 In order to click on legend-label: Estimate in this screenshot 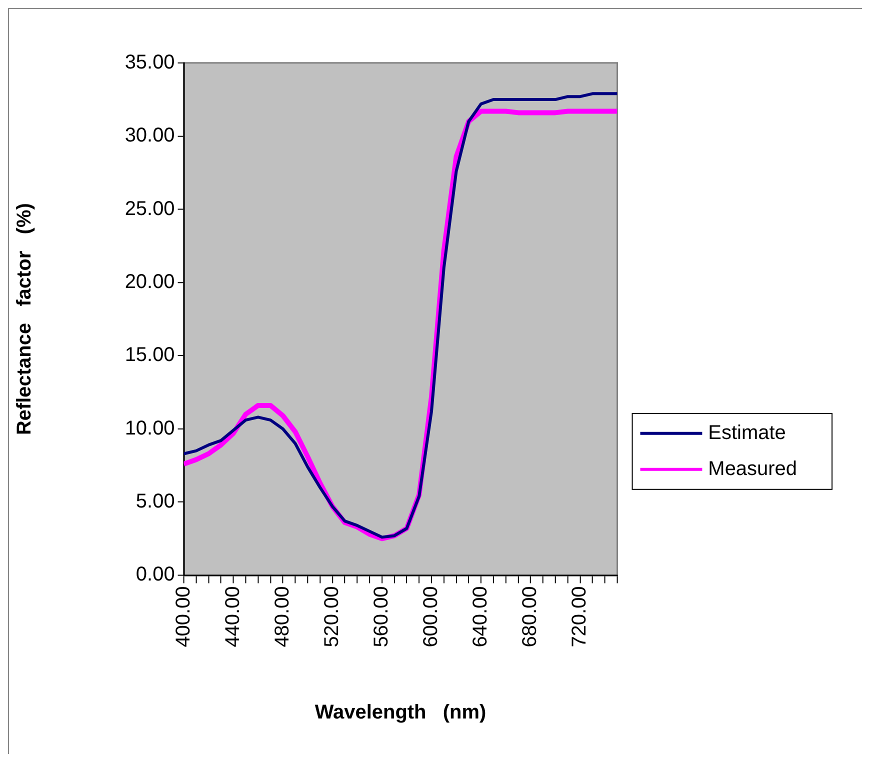, I will do `click(747, 433)`.